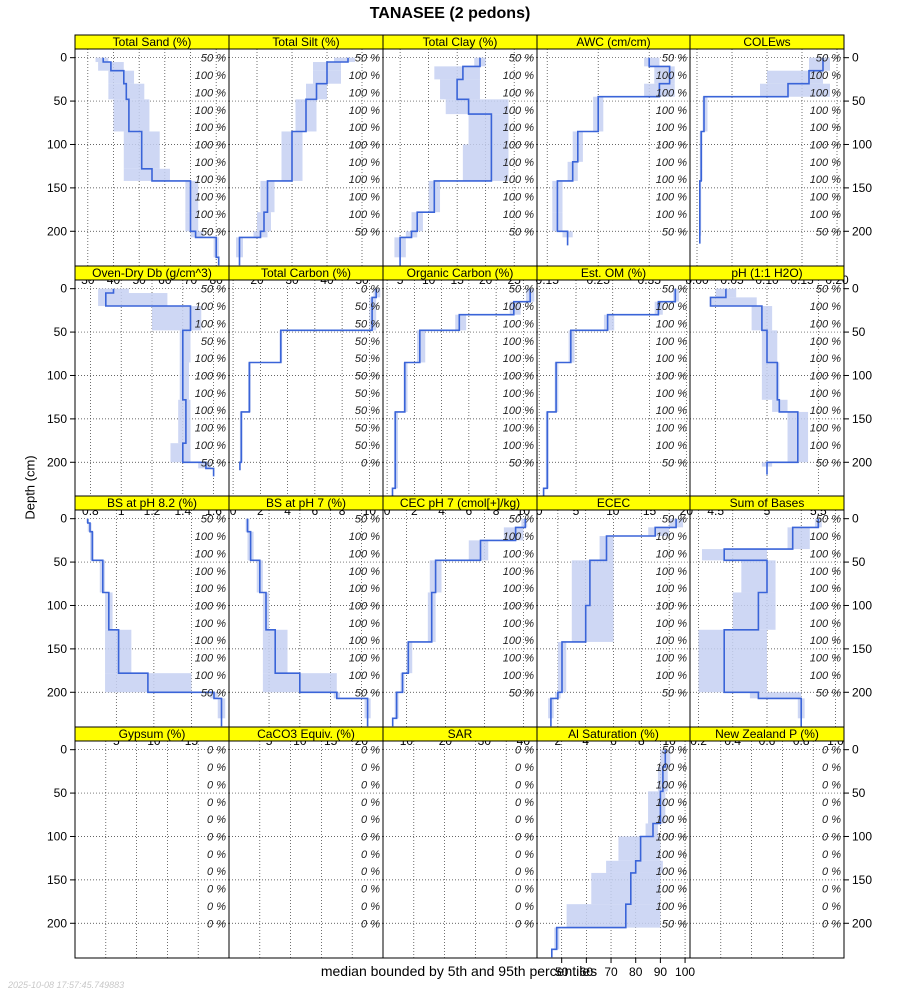 This screenshot has height=1000, width=900. I want to click on x-tick-label: 0, so click(539, 511).